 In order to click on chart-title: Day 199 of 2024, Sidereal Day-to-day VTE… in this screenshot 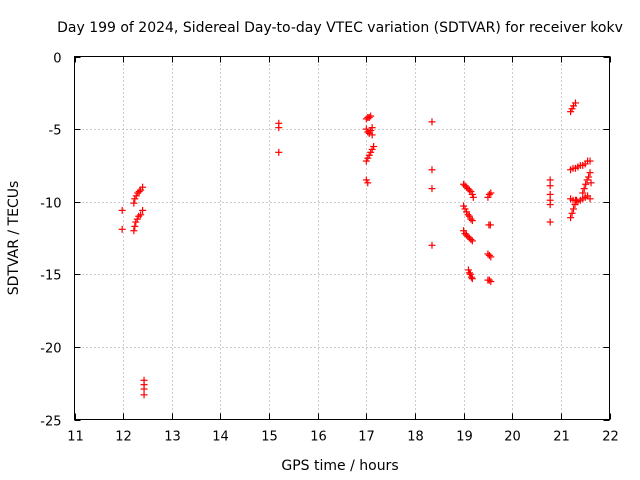, I will do `click(340, 28)`.